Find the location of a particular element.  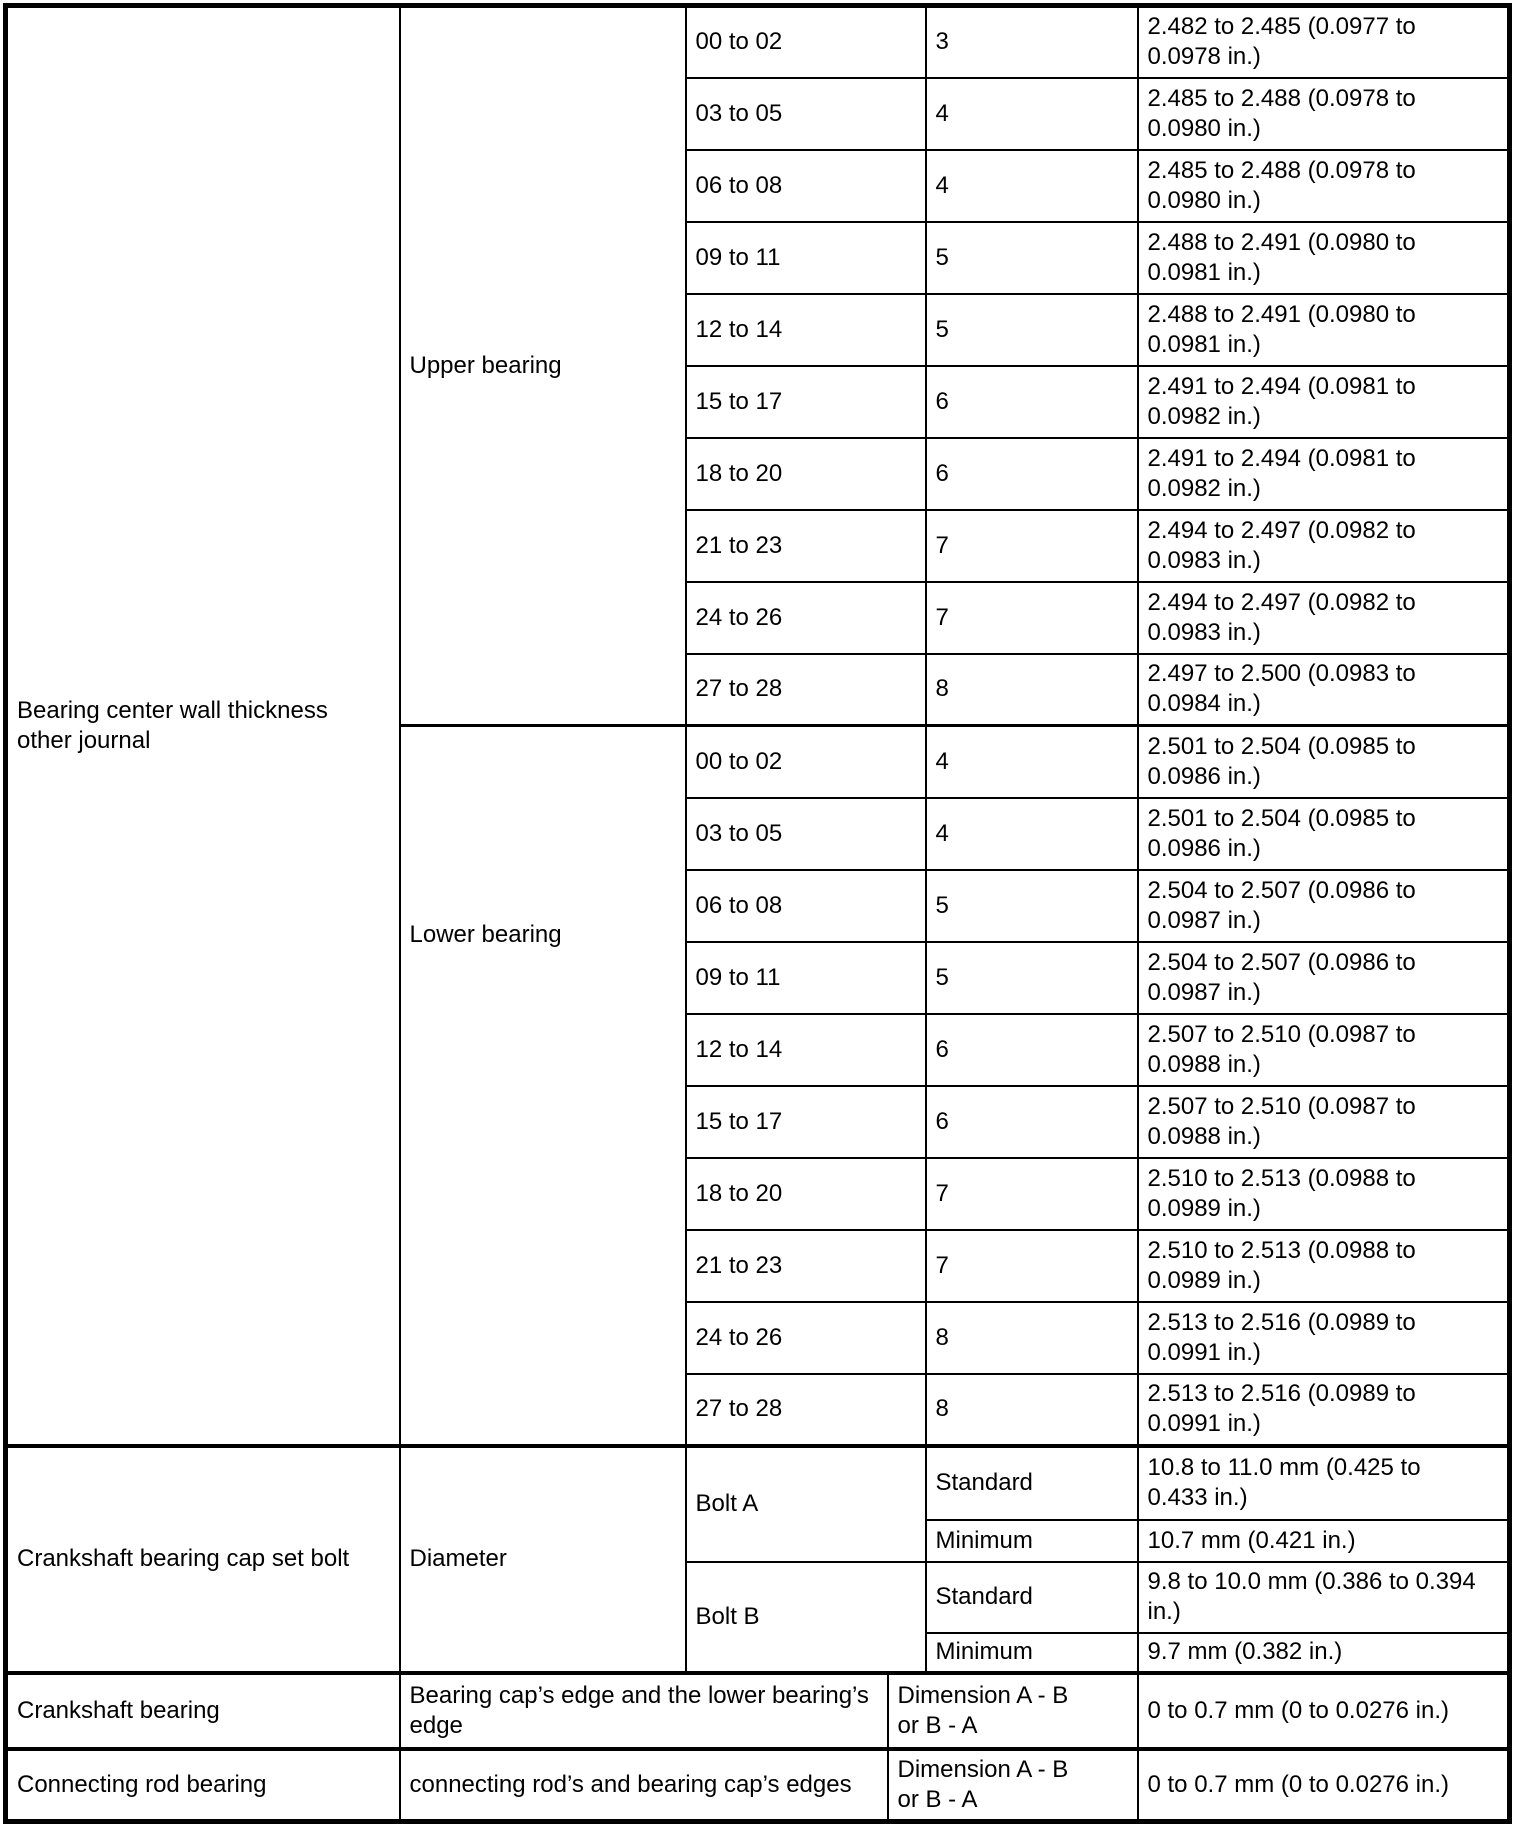

row-group-label: Crankshaft bearing is located at coordinates (118, 1710).